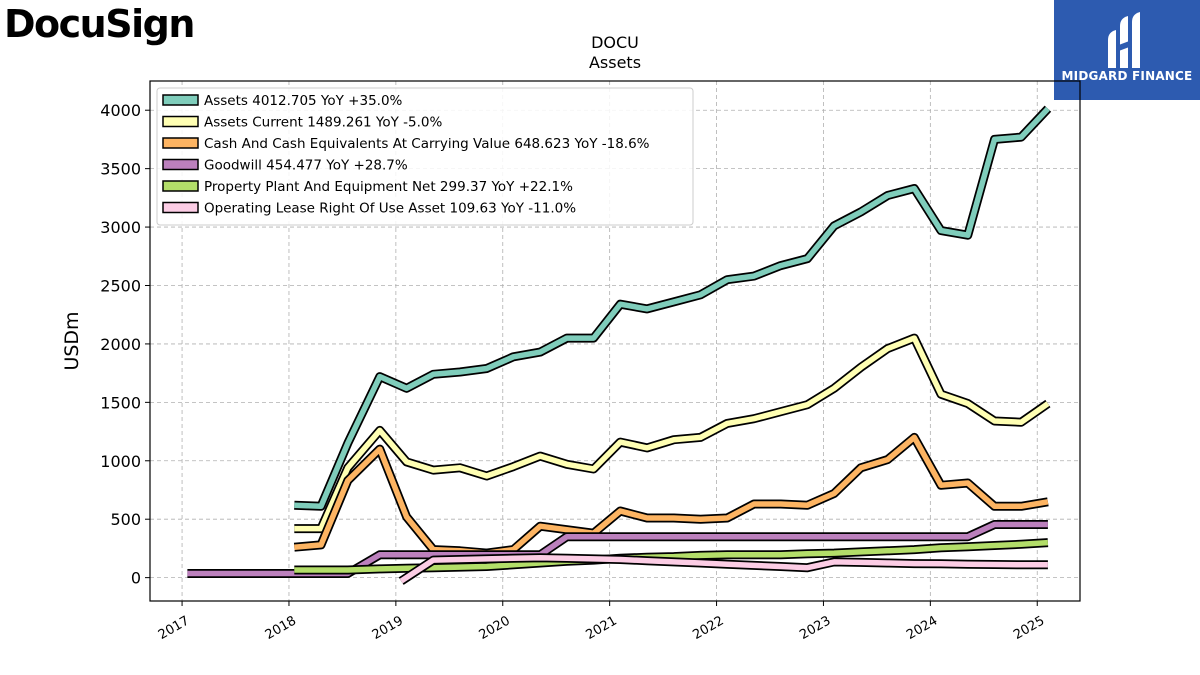 The image size is (1200, 675). What do you see at coordinates (303, 101) in the screenshot?
I see `legend-entry-0: Assets 4012.705 YoY +35.0%` at bounding box center [303, 101].